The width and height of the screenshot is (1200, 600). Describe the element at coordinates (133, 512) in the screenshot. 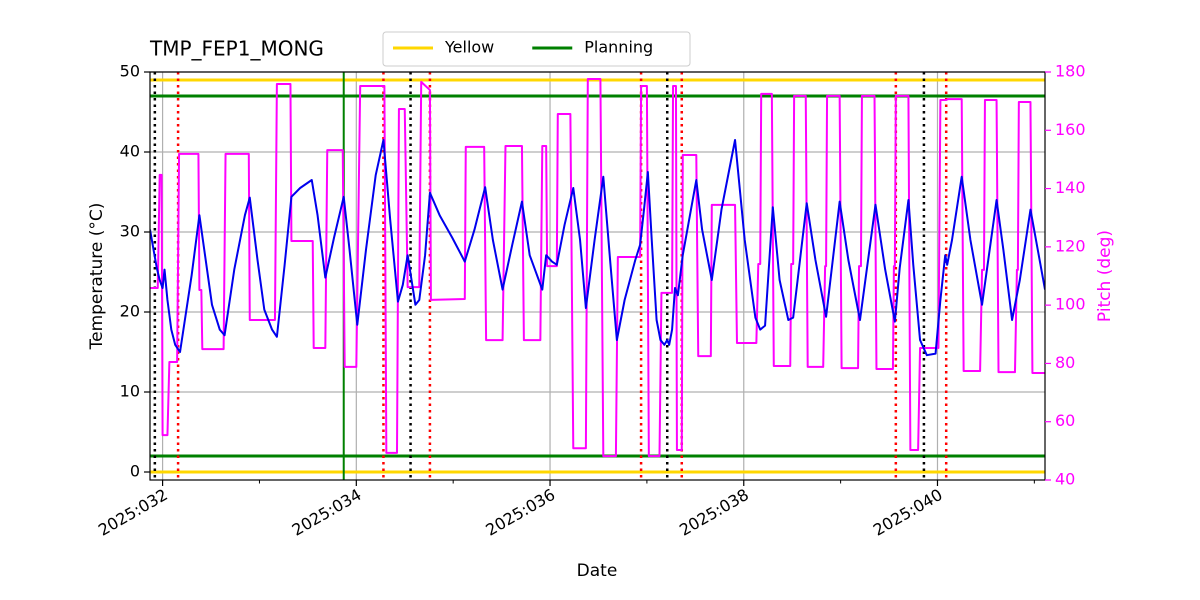

I see `x-tick-label: 2025:032` at that location.